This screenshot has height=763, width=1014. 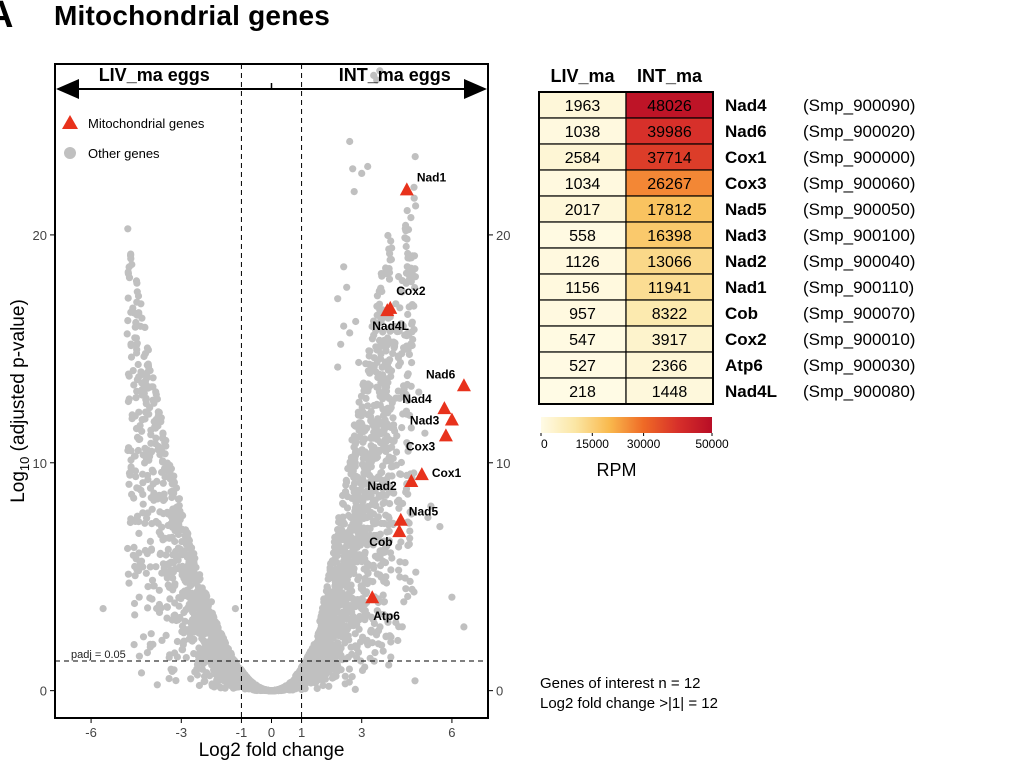 What do you see at coordinates (859, 131) in the screenshot?
I see `heatmap-gene-id: (Smp_900020)` at bounding box center [859, 131].